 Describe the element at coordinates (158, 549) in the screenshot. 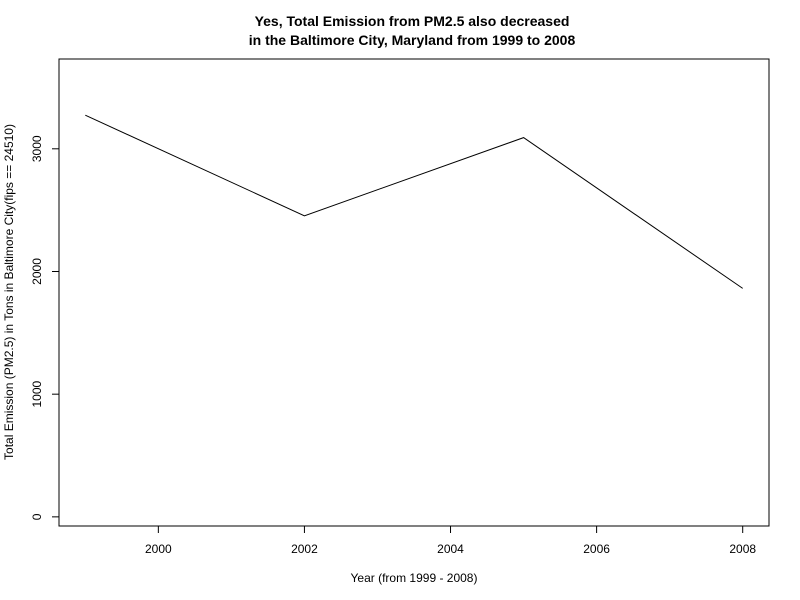

I see `x-tick-label: 2000` at that location.